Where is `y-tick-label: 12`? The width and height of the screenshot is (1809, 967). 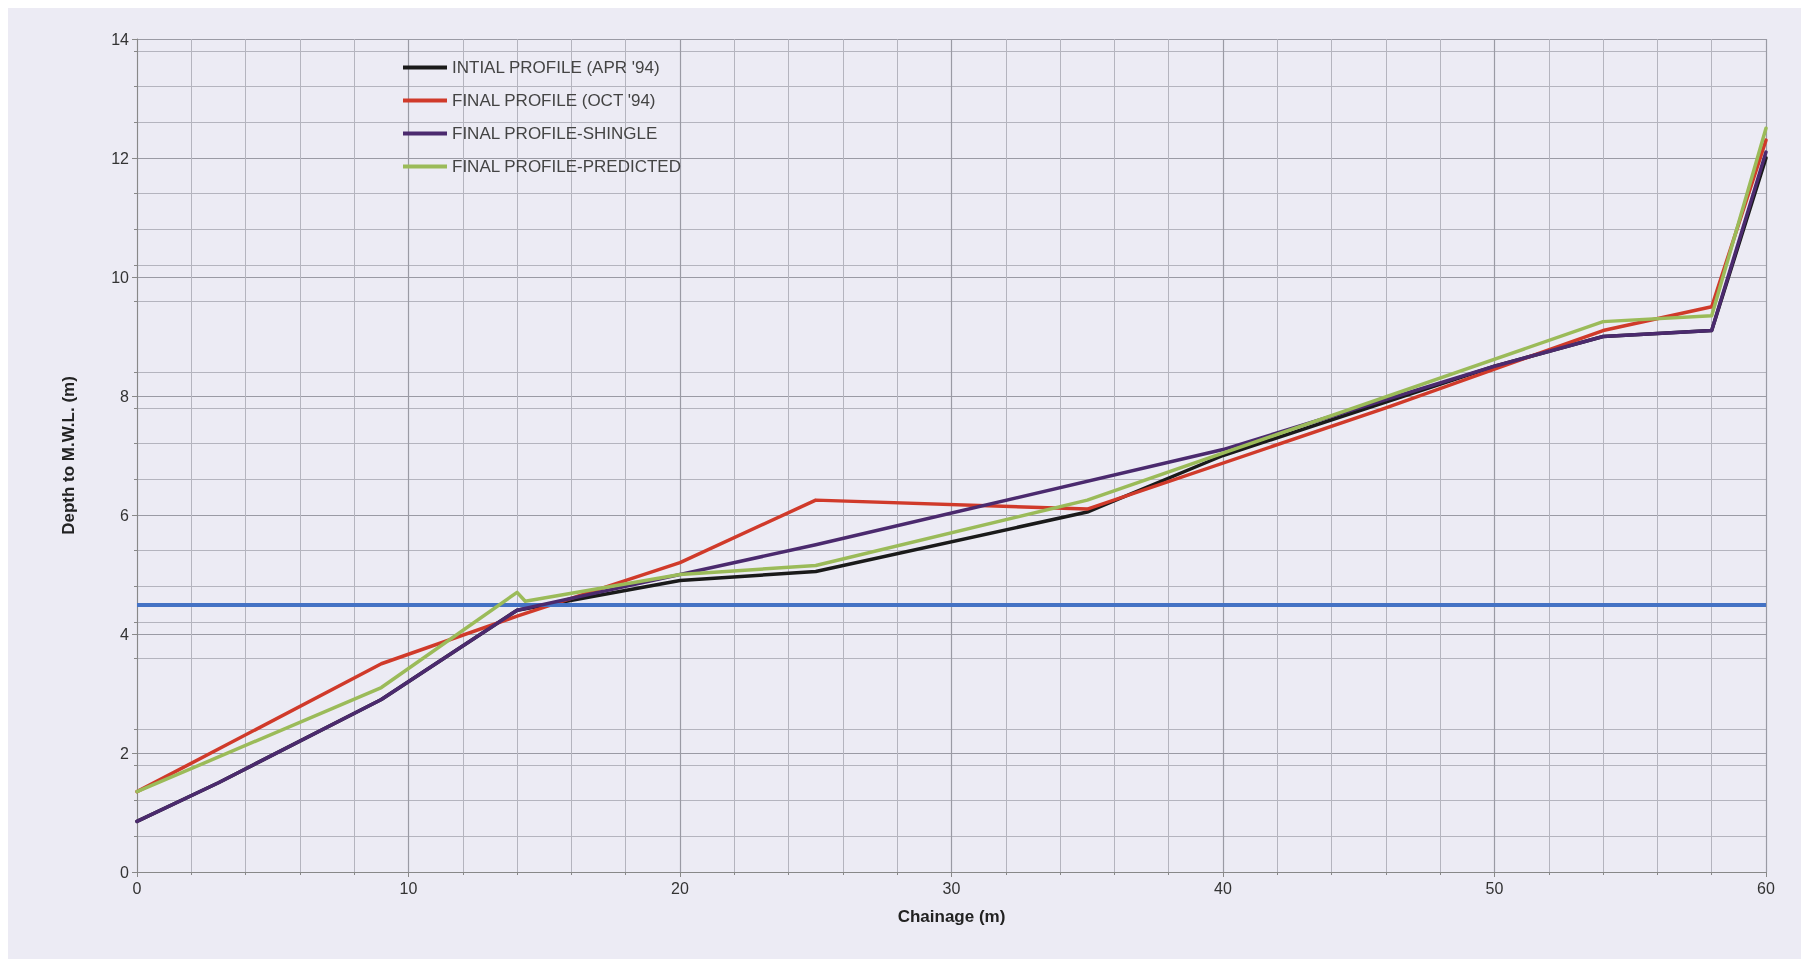
y-tick-label: 12 is located at coordinates (120, 158).